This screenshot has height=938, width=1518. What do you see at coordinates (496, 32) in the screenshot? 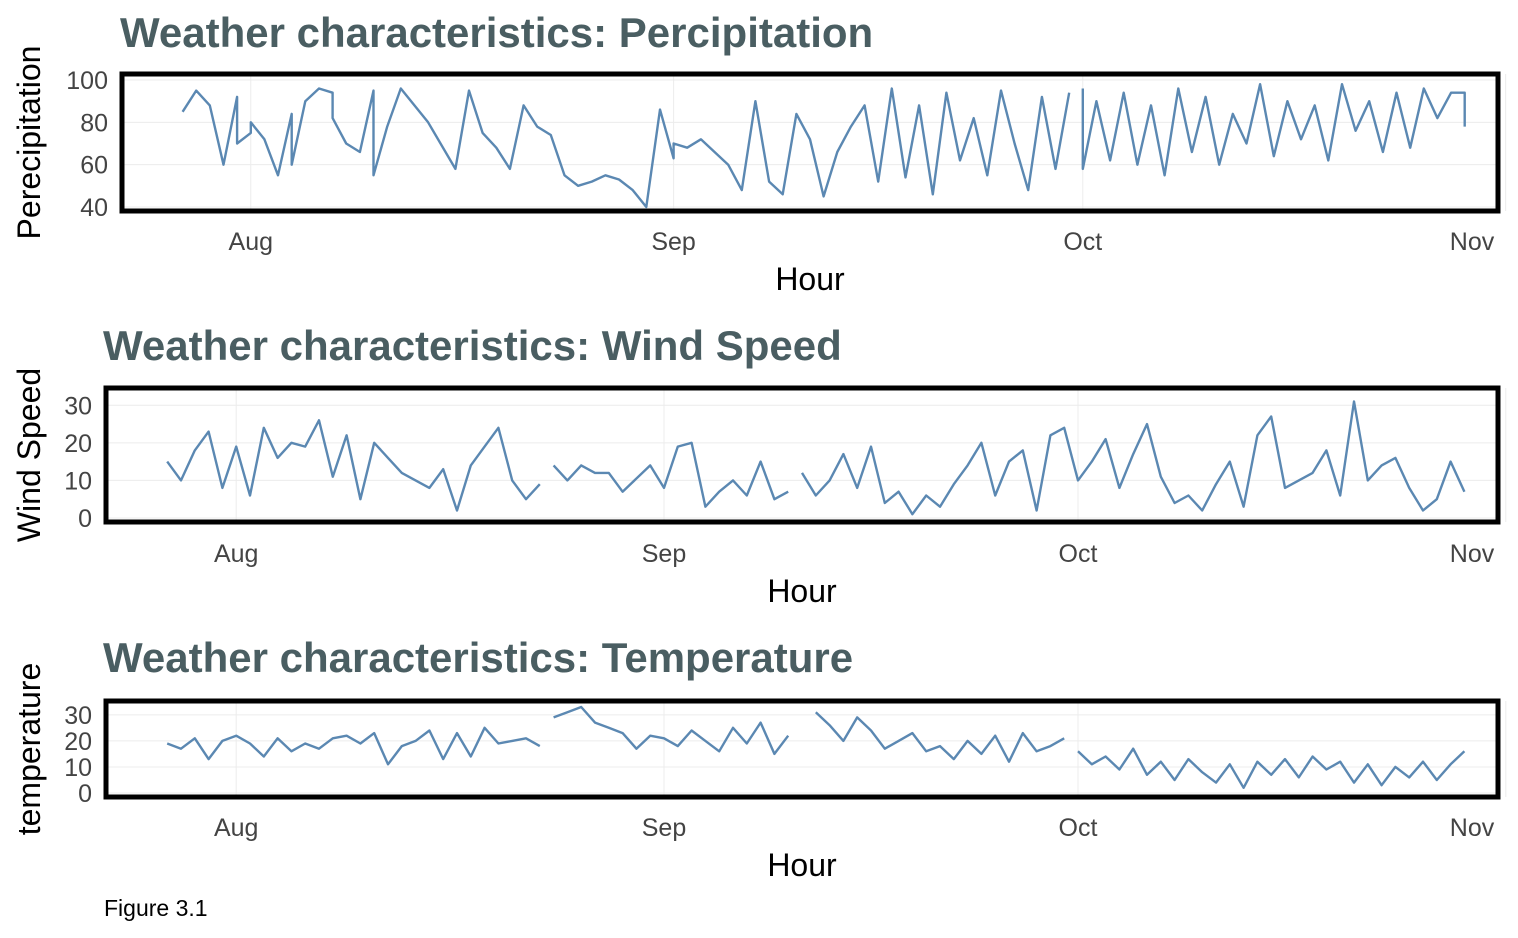
I see `chart-title: Weather characteristics: Percipitation` at bounding box center [496, 32].